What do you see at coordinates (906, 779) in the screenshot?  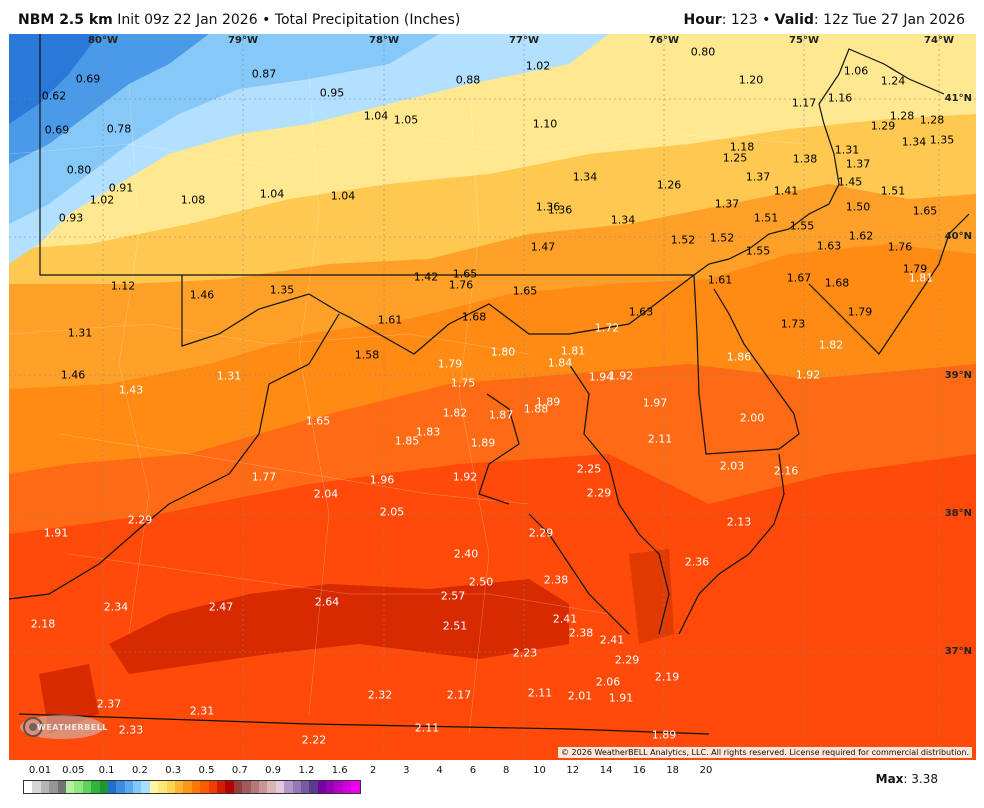 I see `max-value: Max: 3.38` at bounding box center [906, 779].